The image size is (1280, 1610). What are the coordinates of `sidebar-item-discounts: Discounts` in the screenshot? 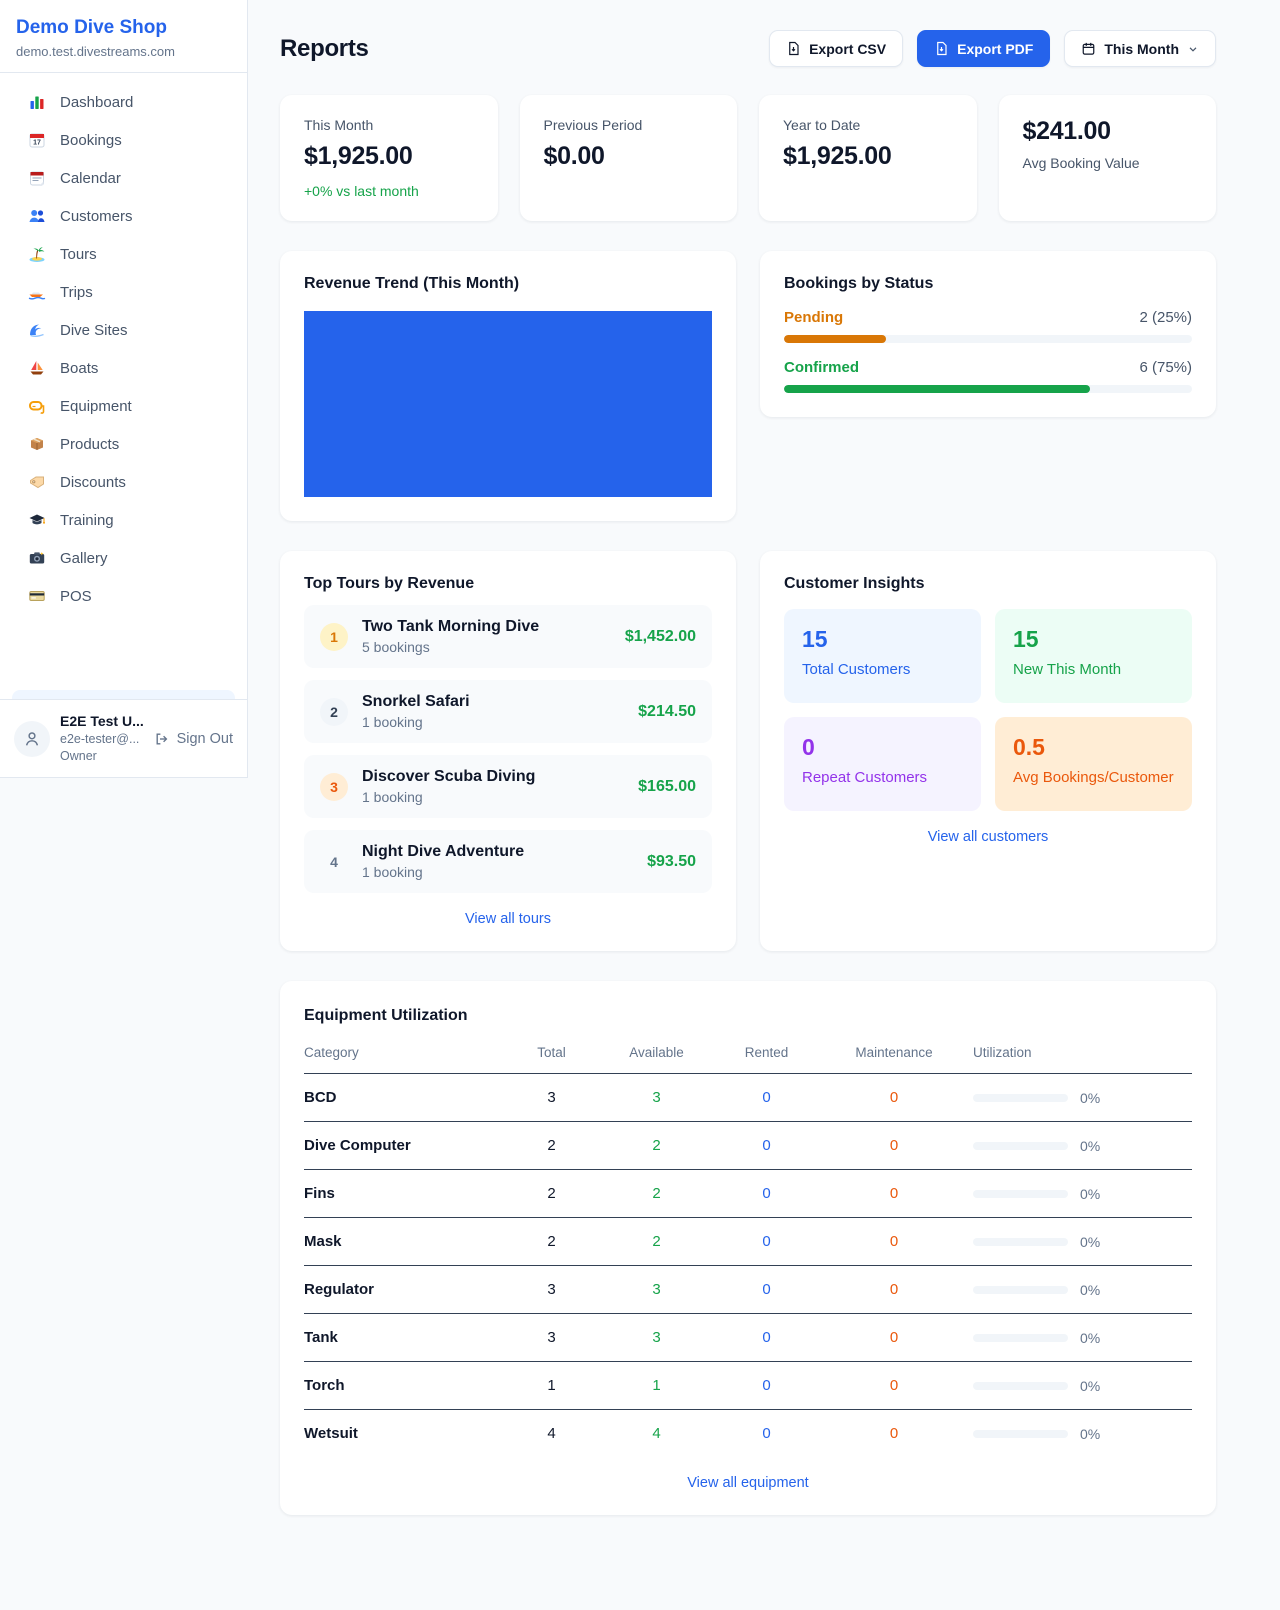 It's located at (123, 482).